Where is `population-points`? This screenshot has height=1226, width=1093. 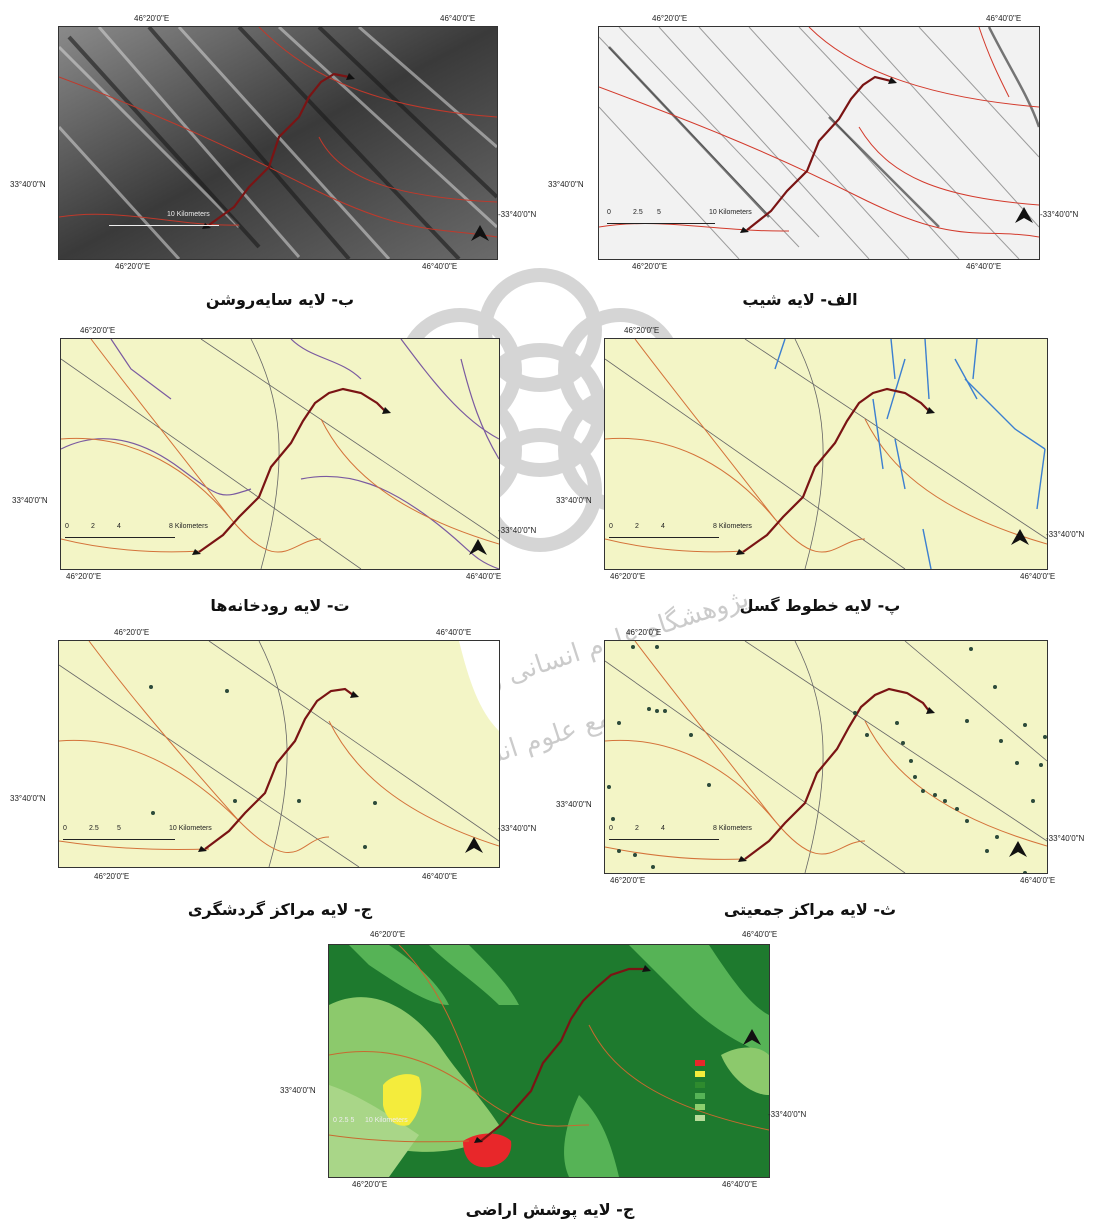
population-points is located at coordinates (827, 759).